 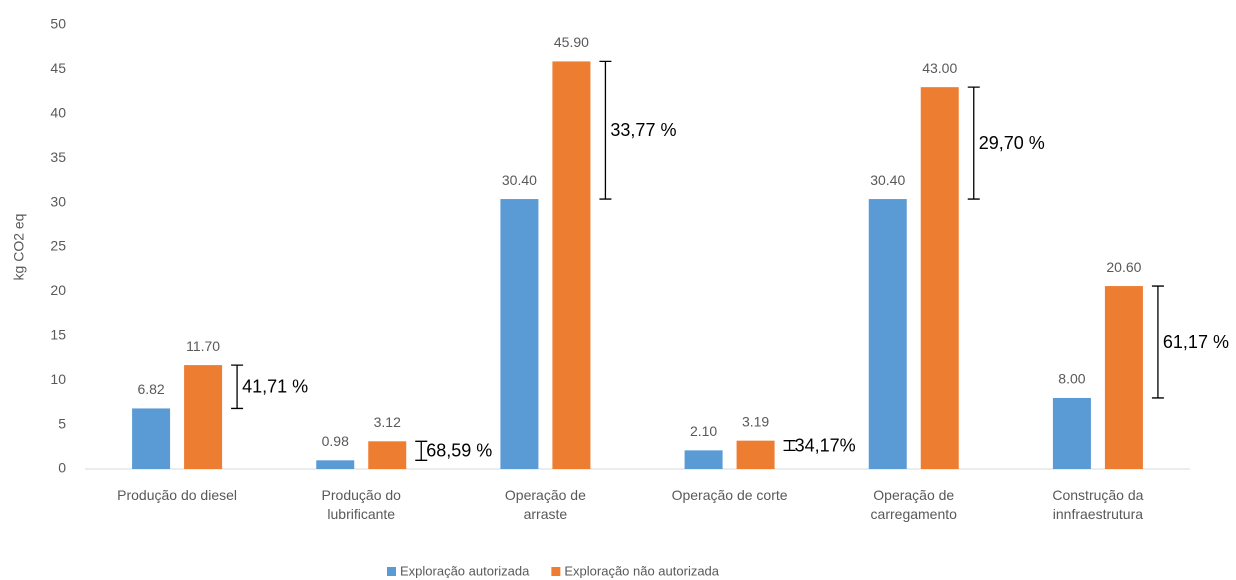 What do you see at coordinates (62, 423) in the screenshot?
I see `y-tick-label: 5` at bounding box center [62, 423].